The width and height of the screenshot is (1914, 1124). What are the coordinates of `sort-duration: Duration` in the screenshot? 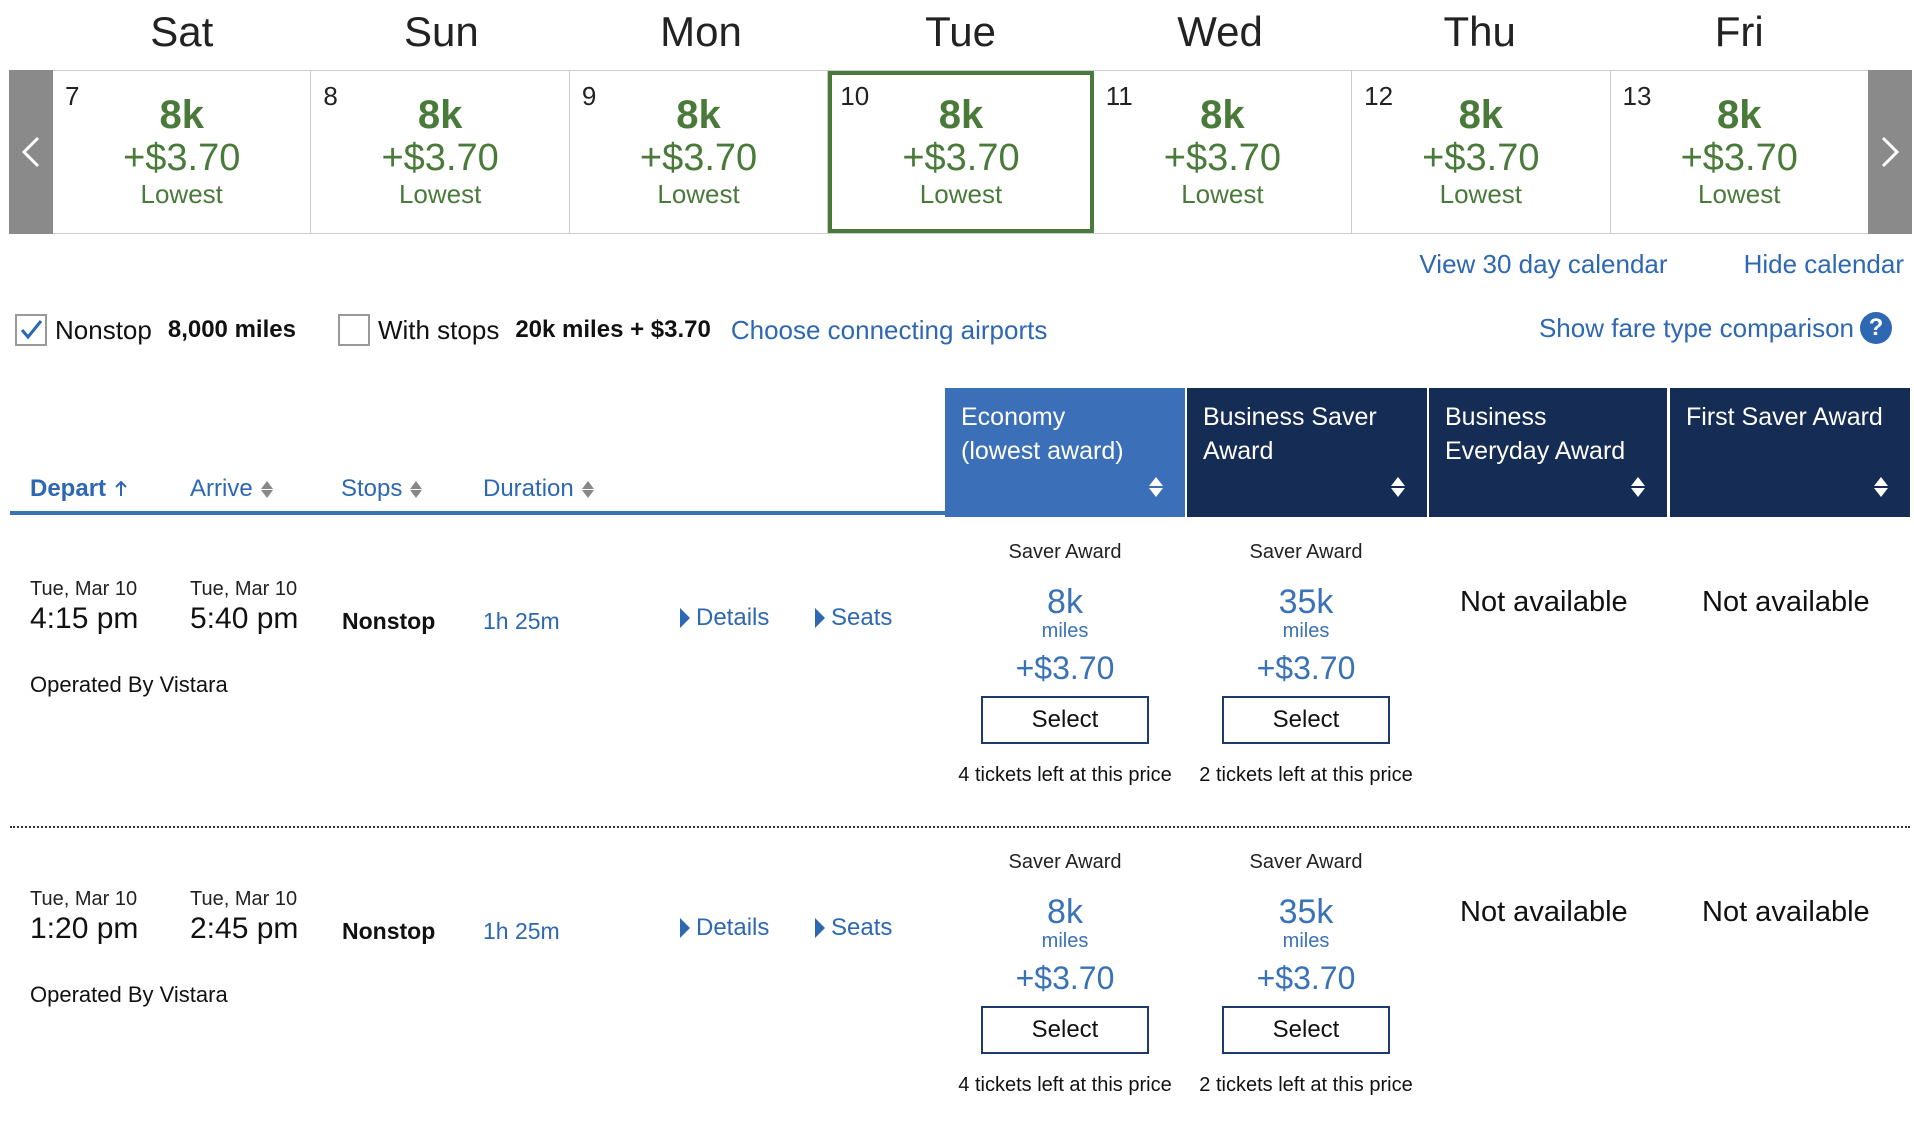 It's located at (538, 489).